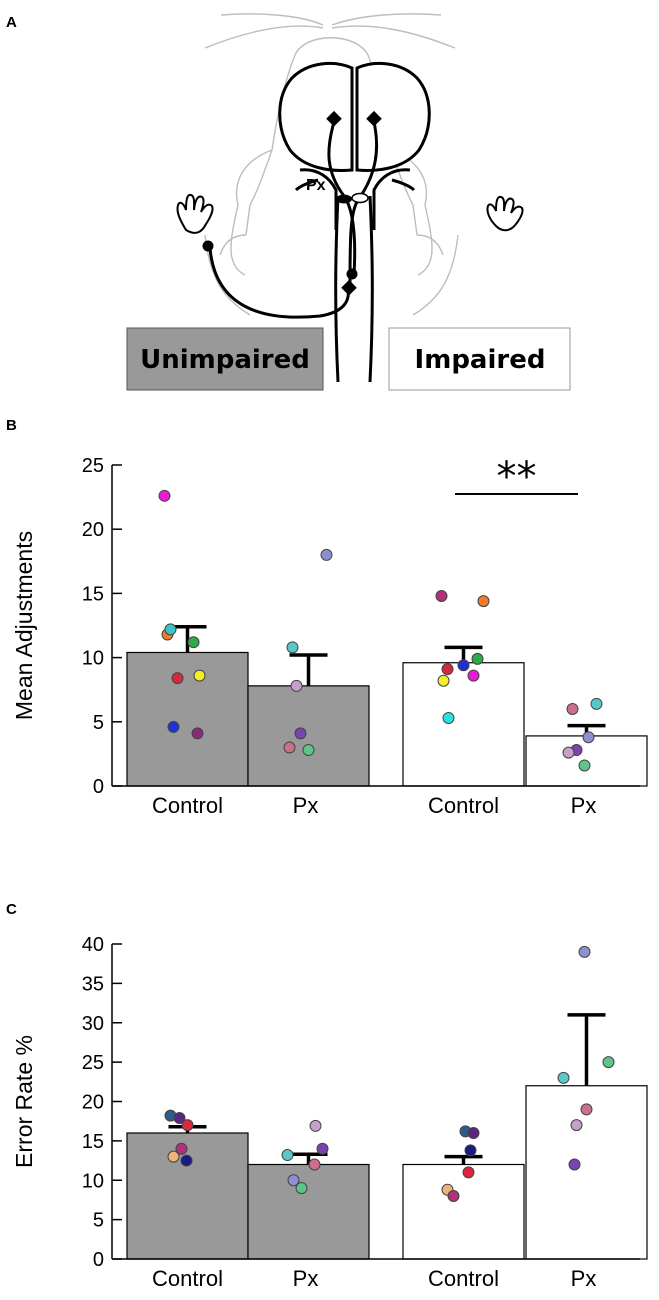 Image resolution: width=659 pixels, height=1300 pixels. I want to click on y-axis-title: Mean Adjustments, so click(24, 625).